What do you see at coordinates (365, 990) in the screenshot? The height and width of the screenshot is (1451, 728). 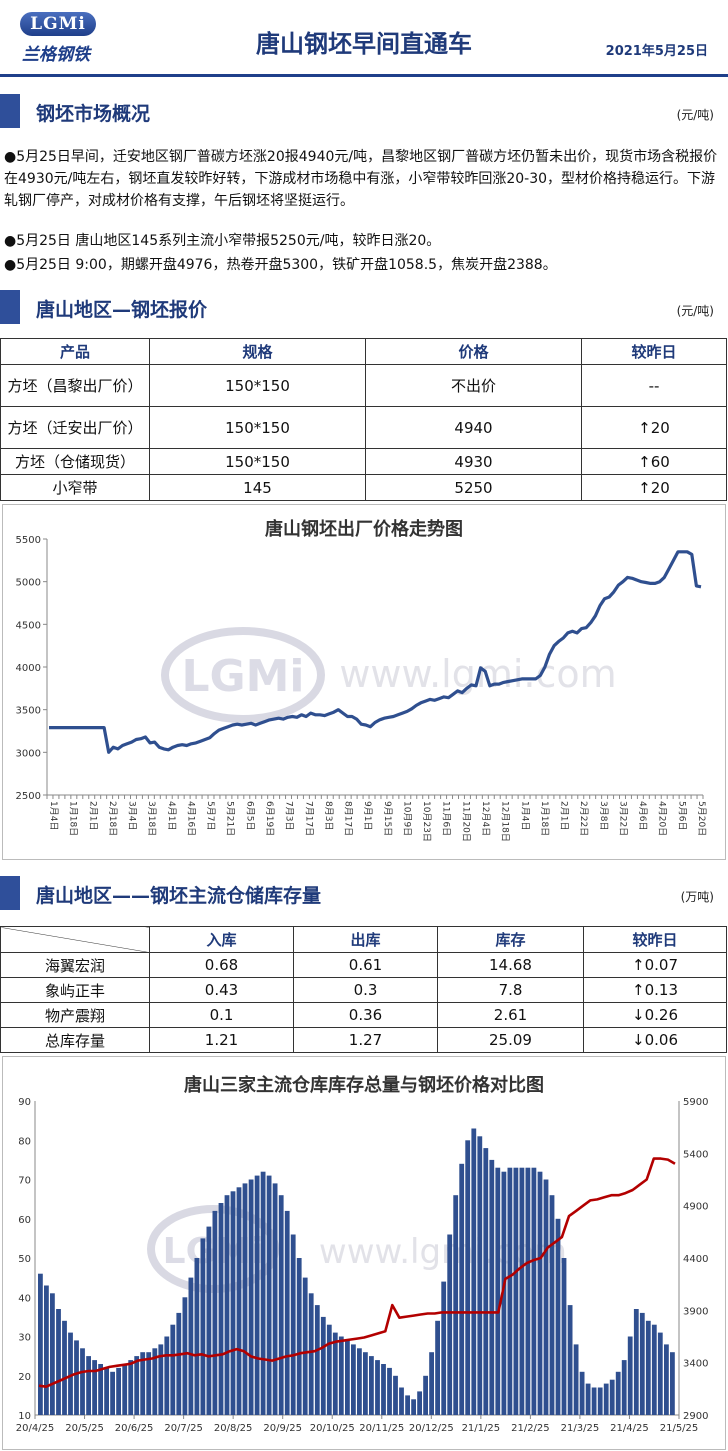 I see `out-cell: 0.3` at bounding box center [365, 990].